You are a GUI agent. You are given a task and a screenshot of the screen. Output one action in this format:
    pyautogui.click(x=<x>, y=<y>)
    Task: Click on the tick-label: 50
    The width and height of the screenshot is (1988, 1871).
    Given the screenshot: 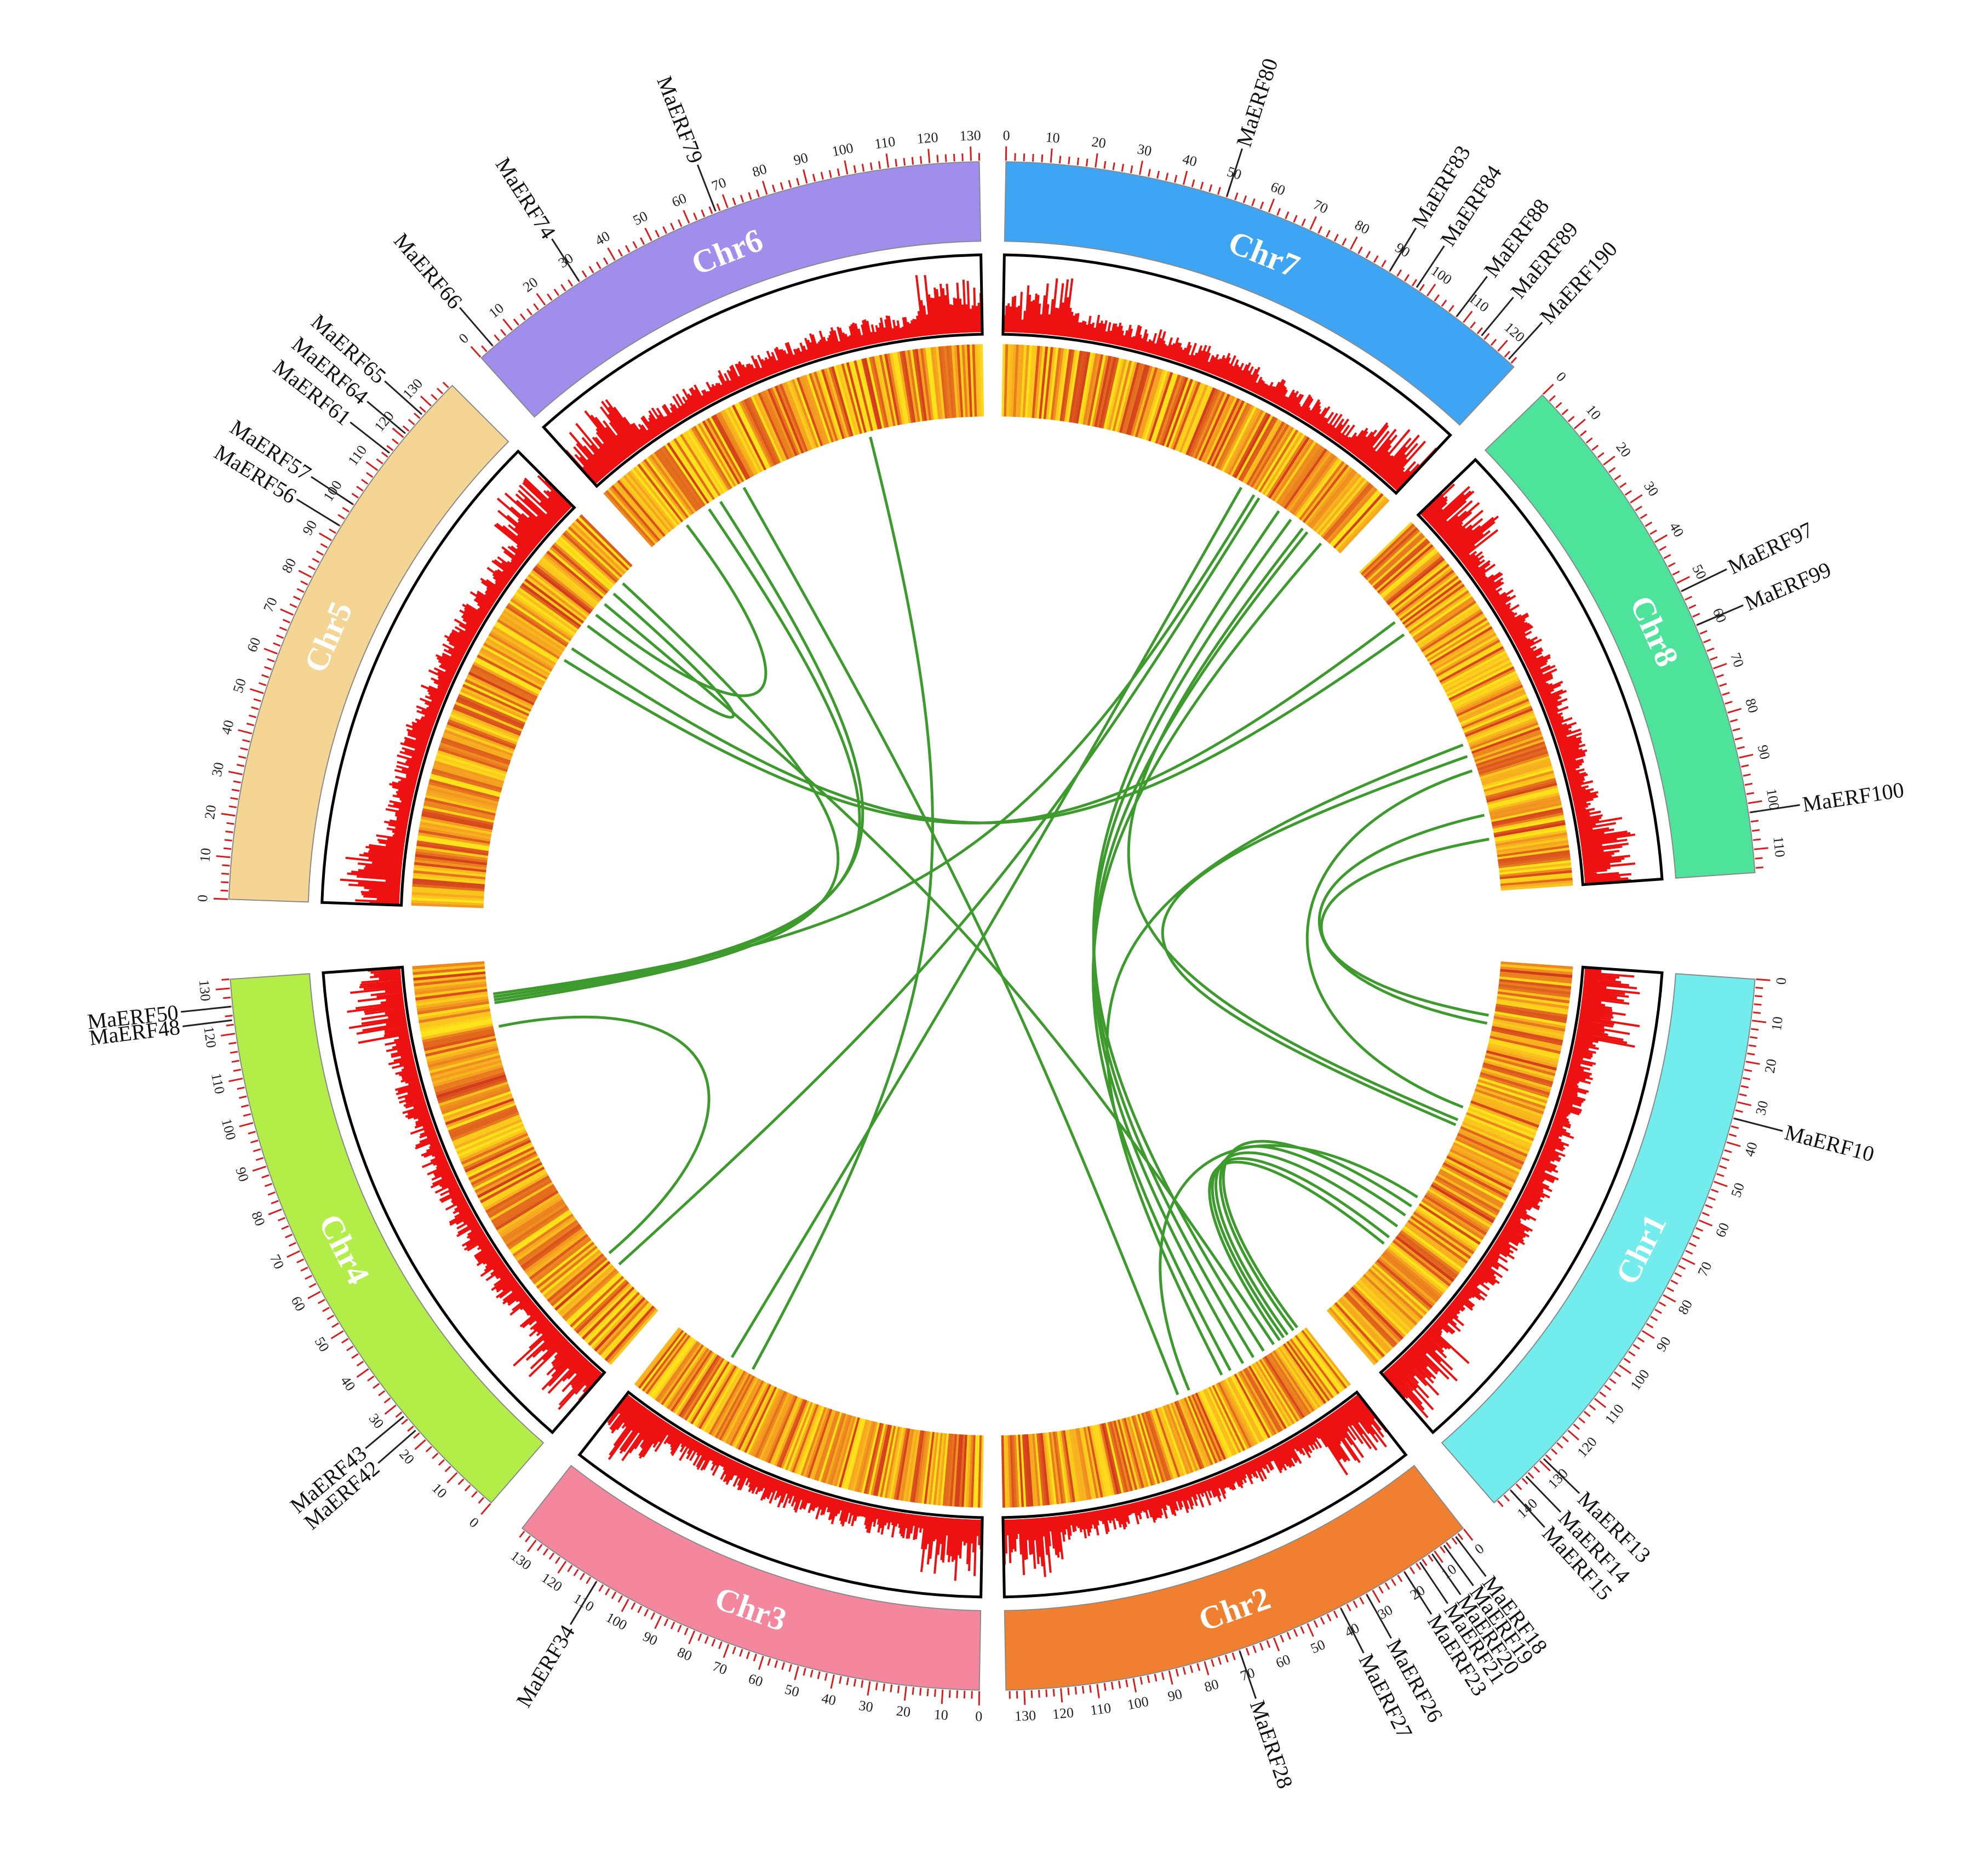 What is the action you would take?
    pyautogui.click(x=1738, y=1190)
    